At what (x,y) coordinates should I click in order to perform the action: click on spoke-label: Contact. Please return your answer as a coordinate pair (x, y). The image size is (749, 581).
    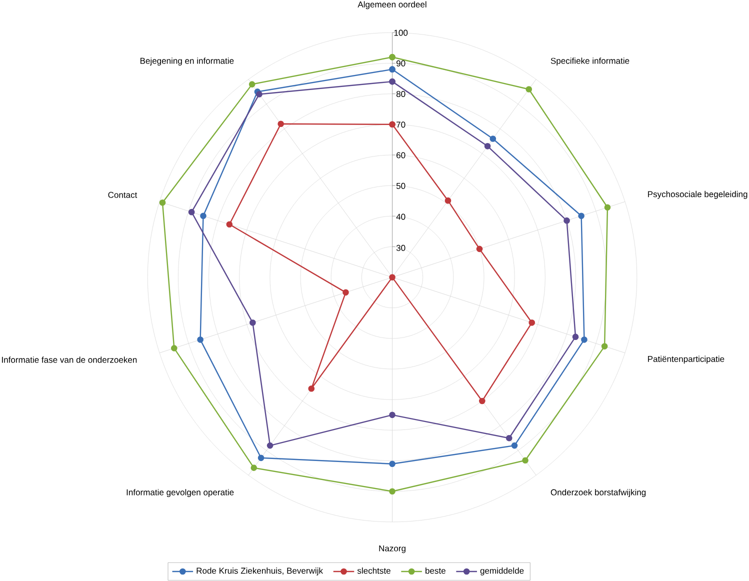
    Looking at the image, I should click on (123, 195).